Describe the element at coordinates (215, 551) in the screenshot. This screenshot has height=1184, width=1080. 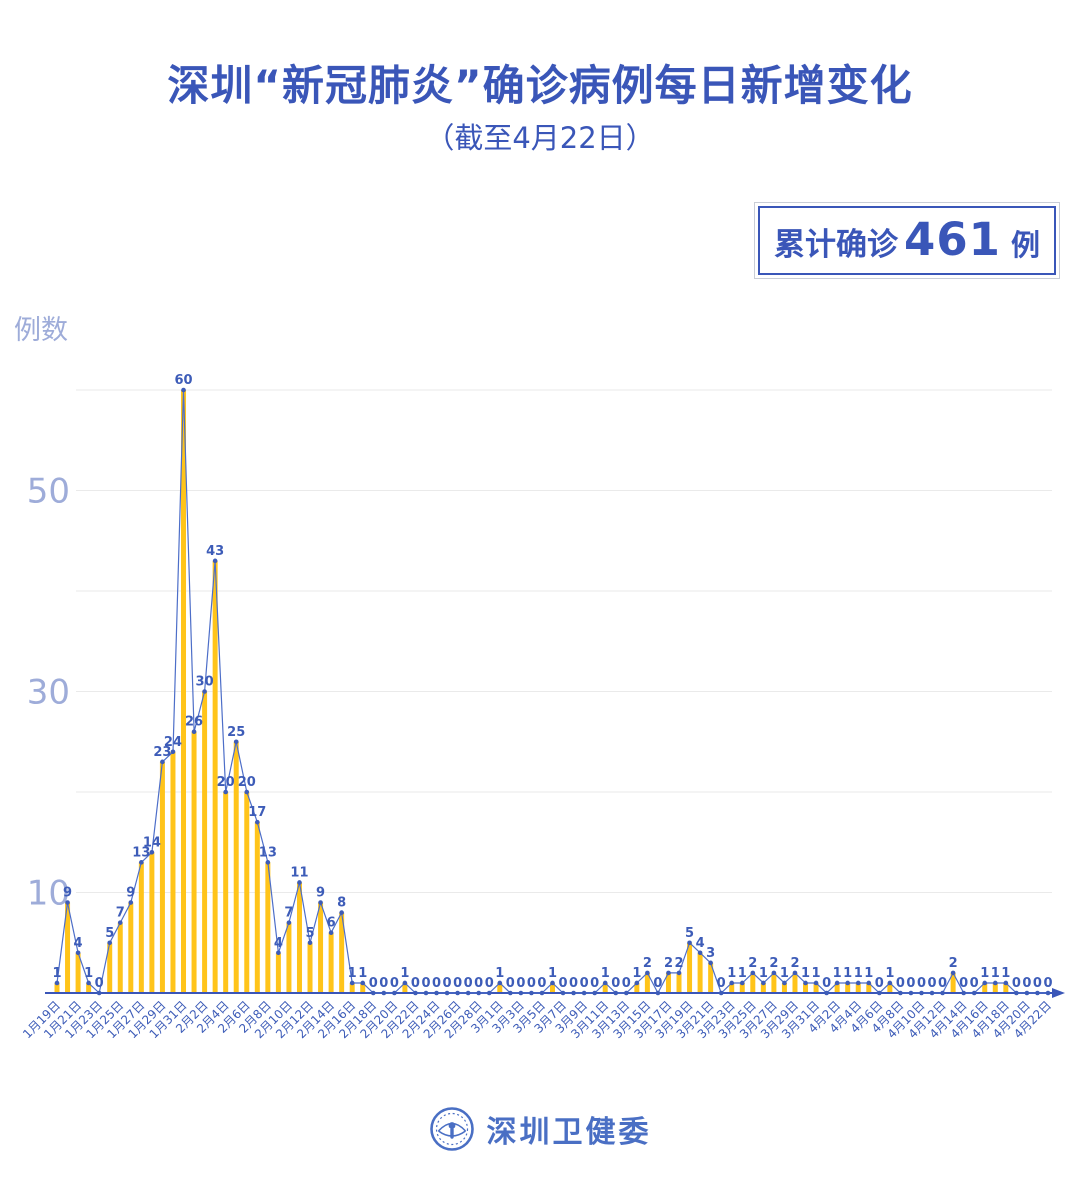
I see `value-label: 43` at that location.